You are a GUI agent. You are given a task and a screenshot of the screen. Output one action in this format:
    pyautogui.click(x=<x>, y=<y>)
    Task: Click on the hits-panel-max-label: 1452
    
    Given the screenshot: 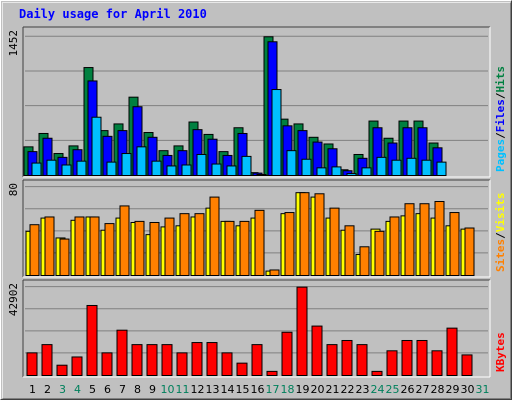 What is the action you would take?
    pyautogui.click(x=13, y=43)
    